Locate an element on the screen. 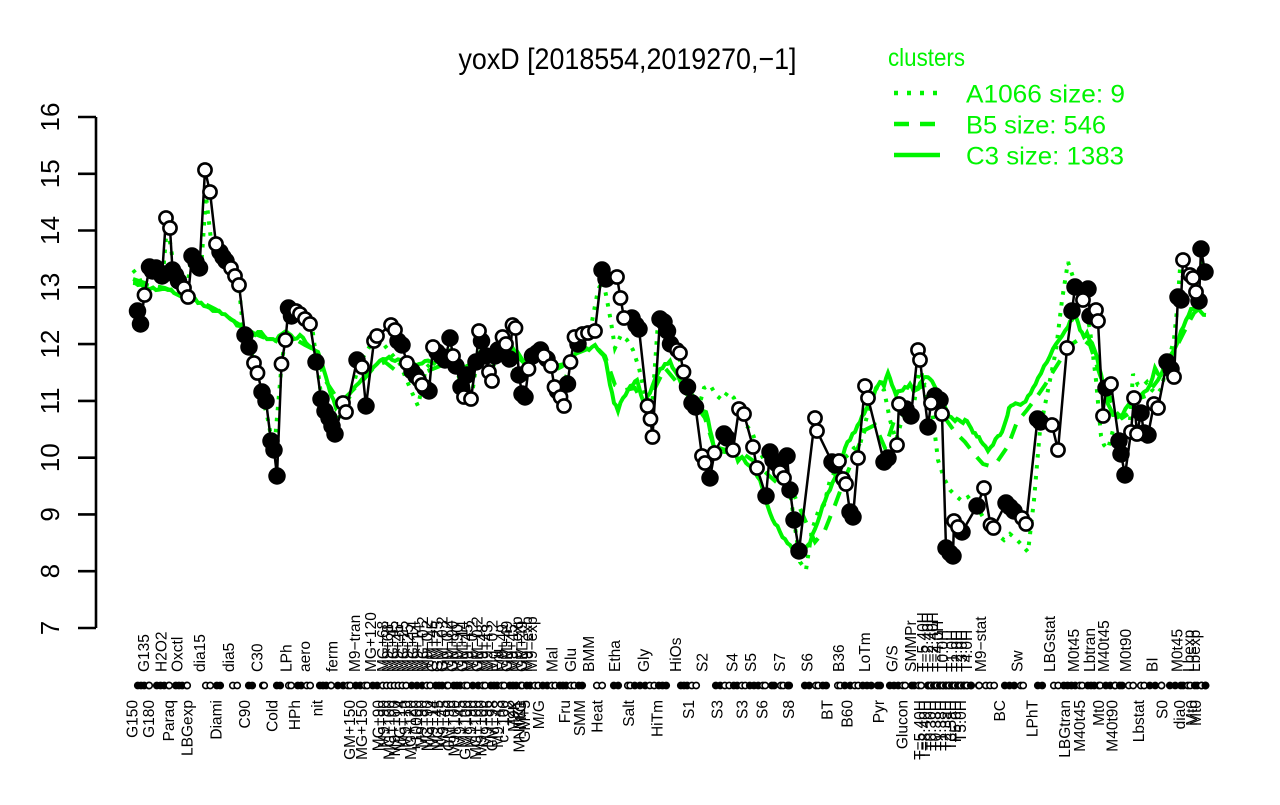 This screenshot has height=805, width=1280. svg-text: Mg−0.2 is located at coordinates (492, 646).